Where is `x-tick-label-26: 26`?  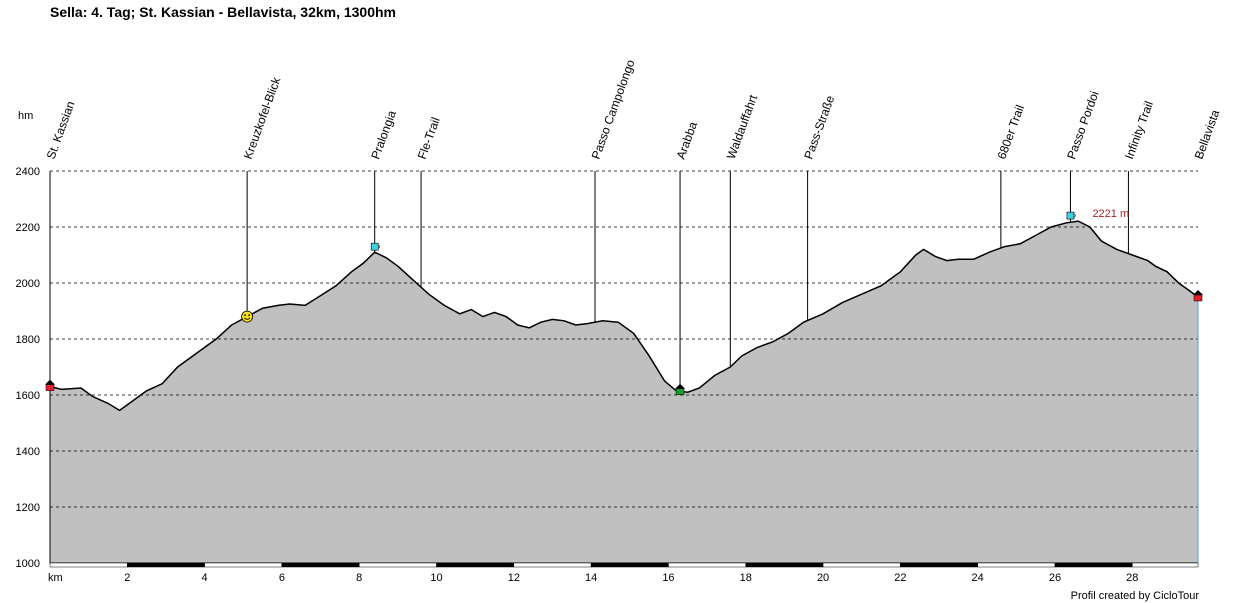 x-tick-label-26: 26 is located at coordinates (1055, 578).